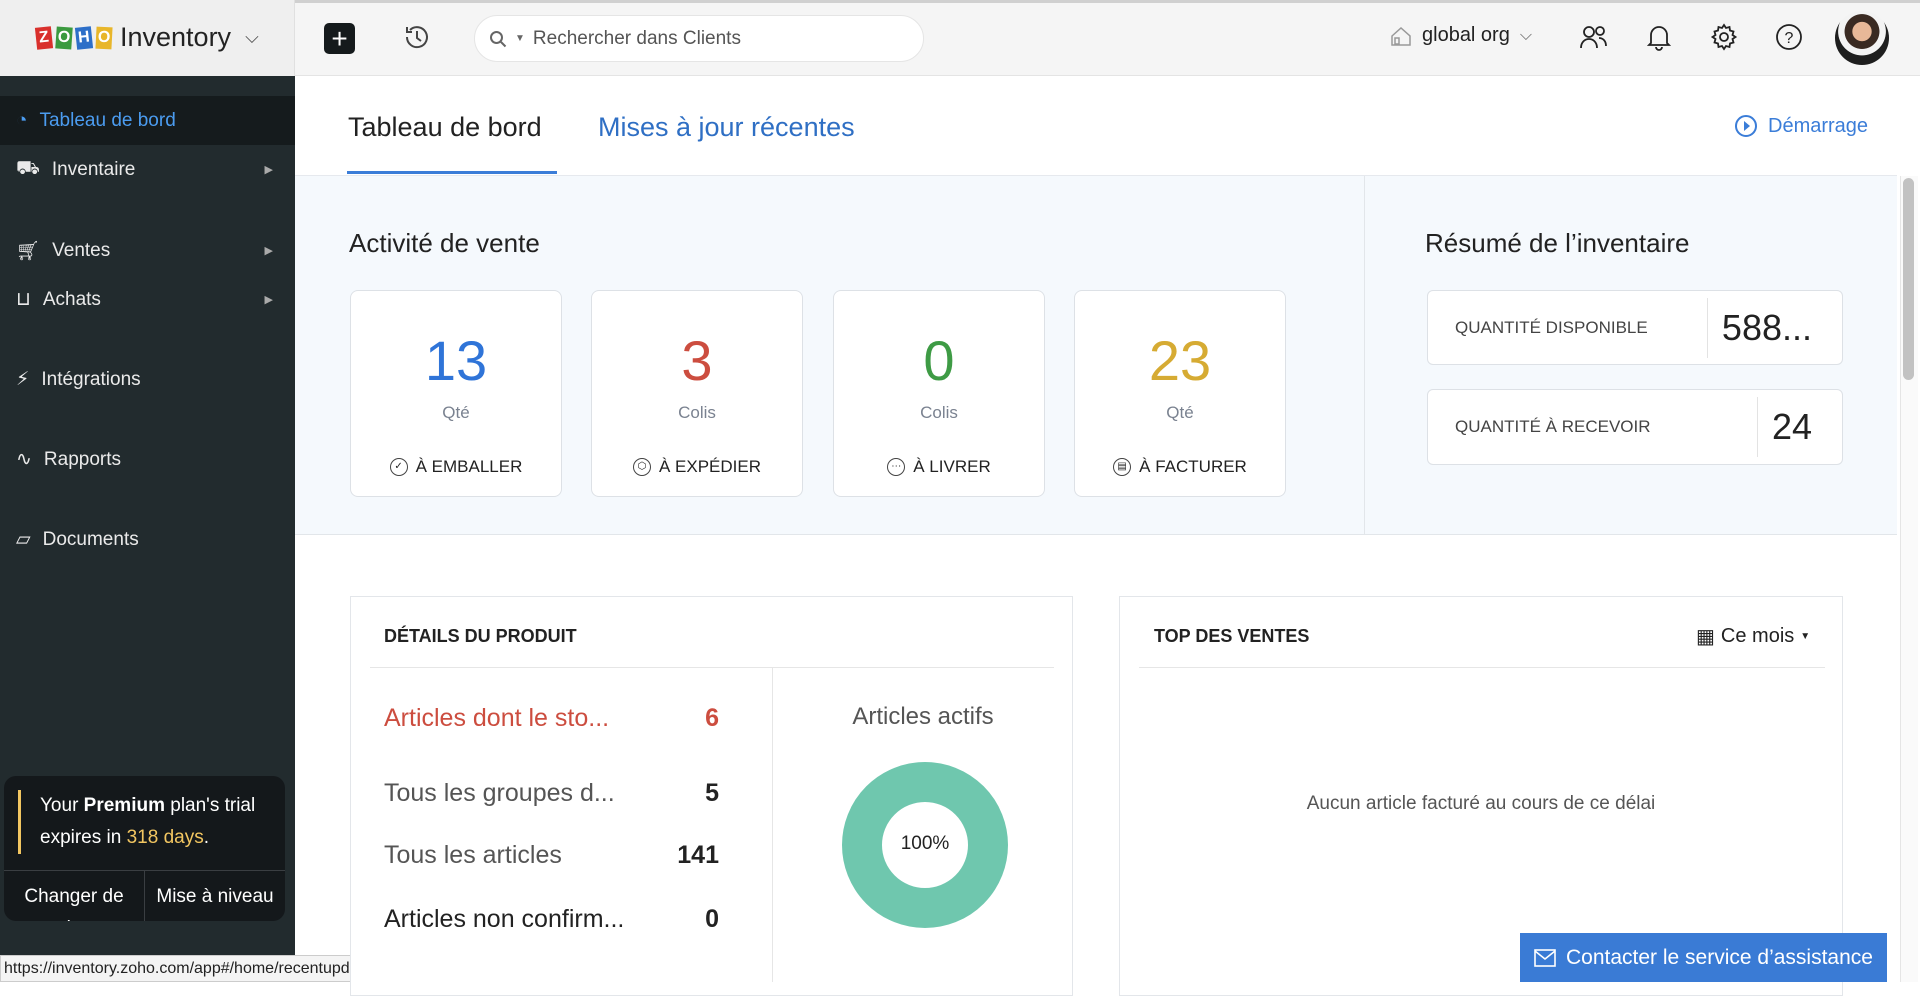 The image size is (1920, 996). I want to click on sidebar-item-label: Intégrations, so click(91, 379).